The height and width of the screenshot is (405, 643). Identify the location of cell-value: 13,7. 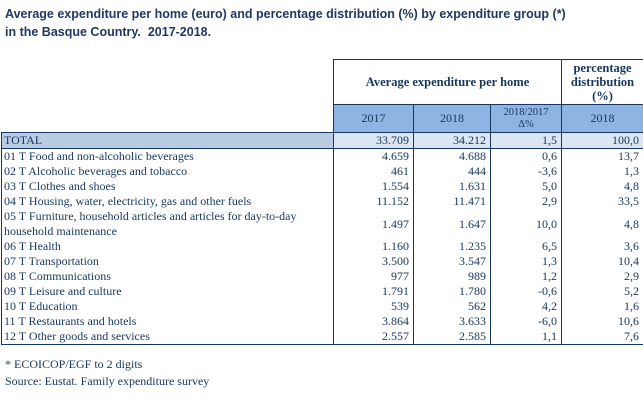
(602, 156).